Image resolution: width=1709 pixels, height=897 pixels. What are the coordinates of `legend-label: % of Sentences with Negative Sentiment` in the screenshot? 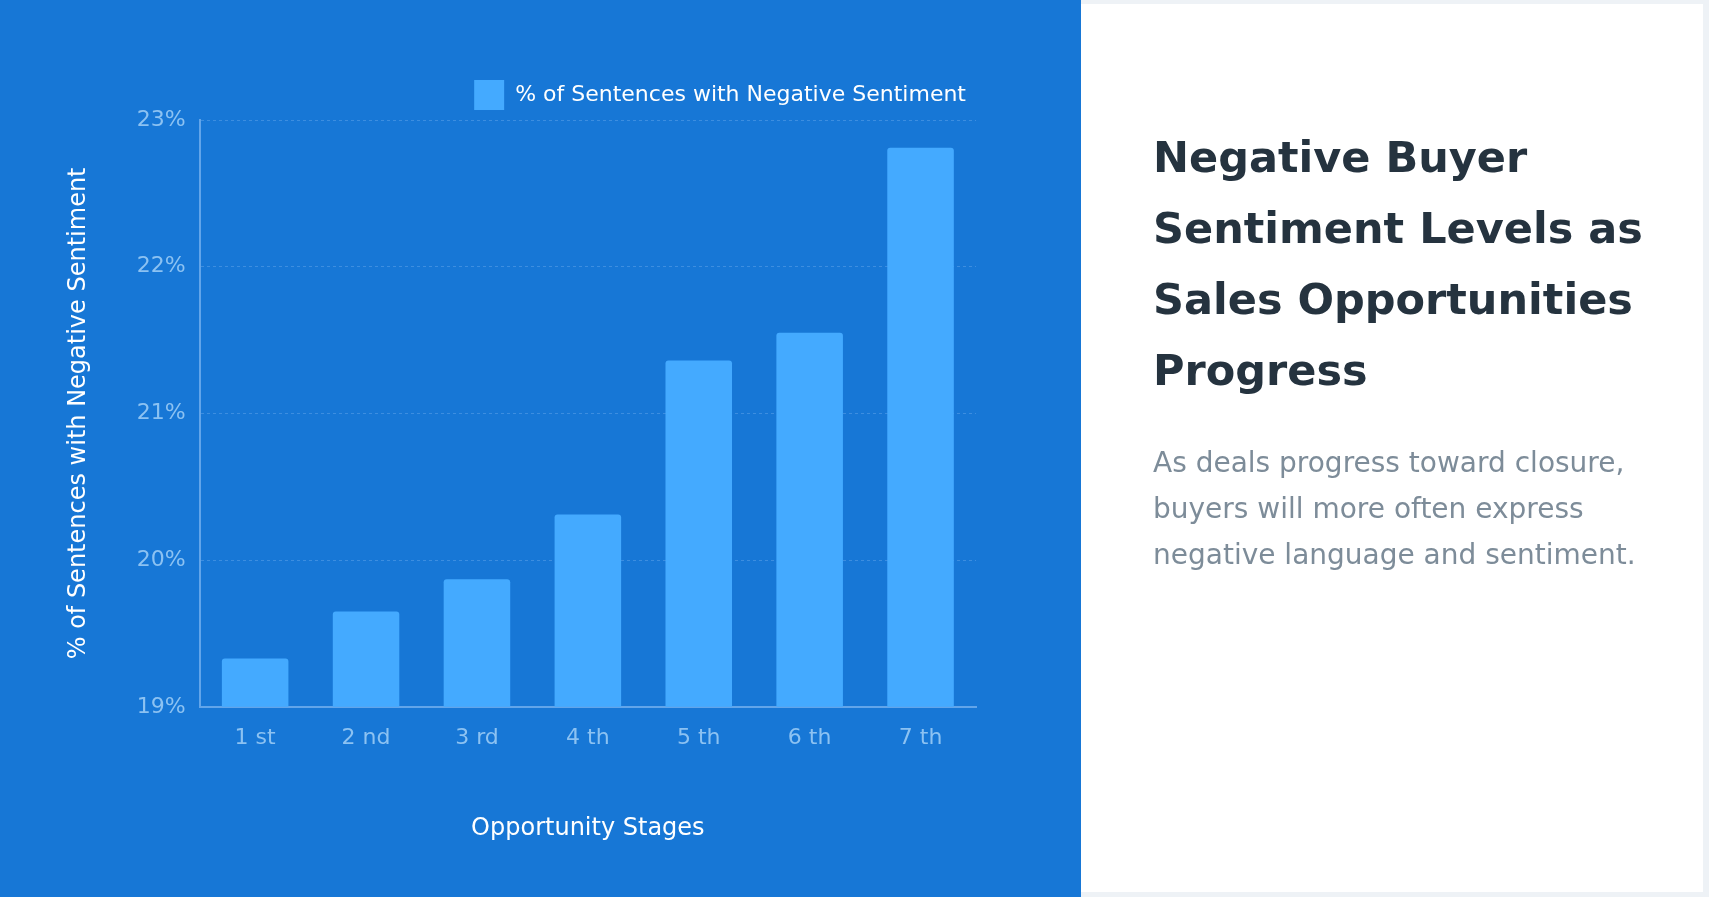 It's located at (741, 93).